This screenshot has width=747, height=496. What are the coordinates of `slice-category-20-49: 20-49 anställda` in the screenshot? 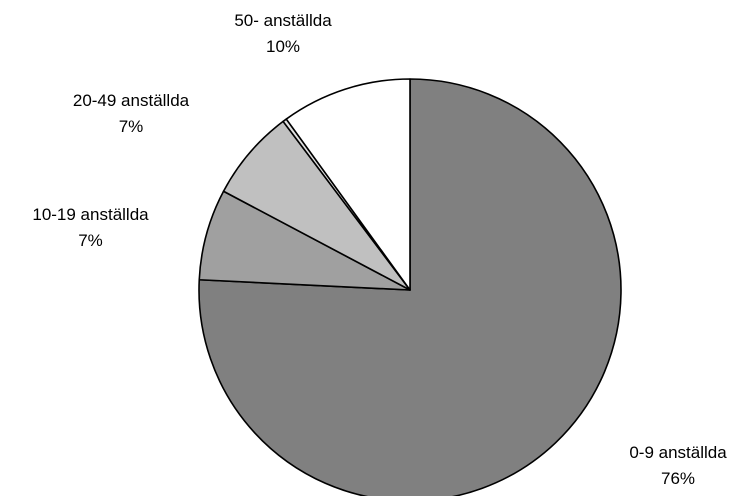 It's located at (131, 100).